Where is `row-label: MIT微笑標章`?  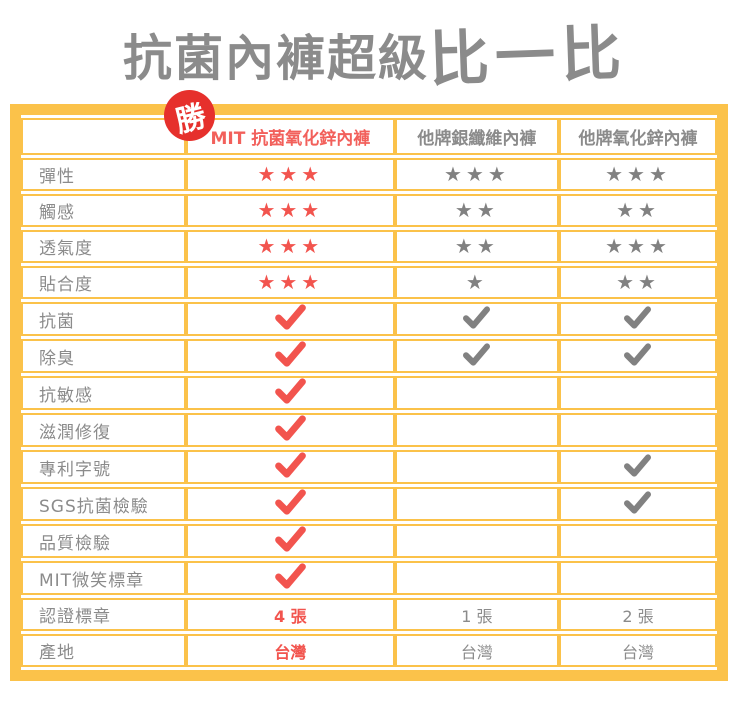
row-label: MIT微笑標章 is located at coordinates (103, 578).